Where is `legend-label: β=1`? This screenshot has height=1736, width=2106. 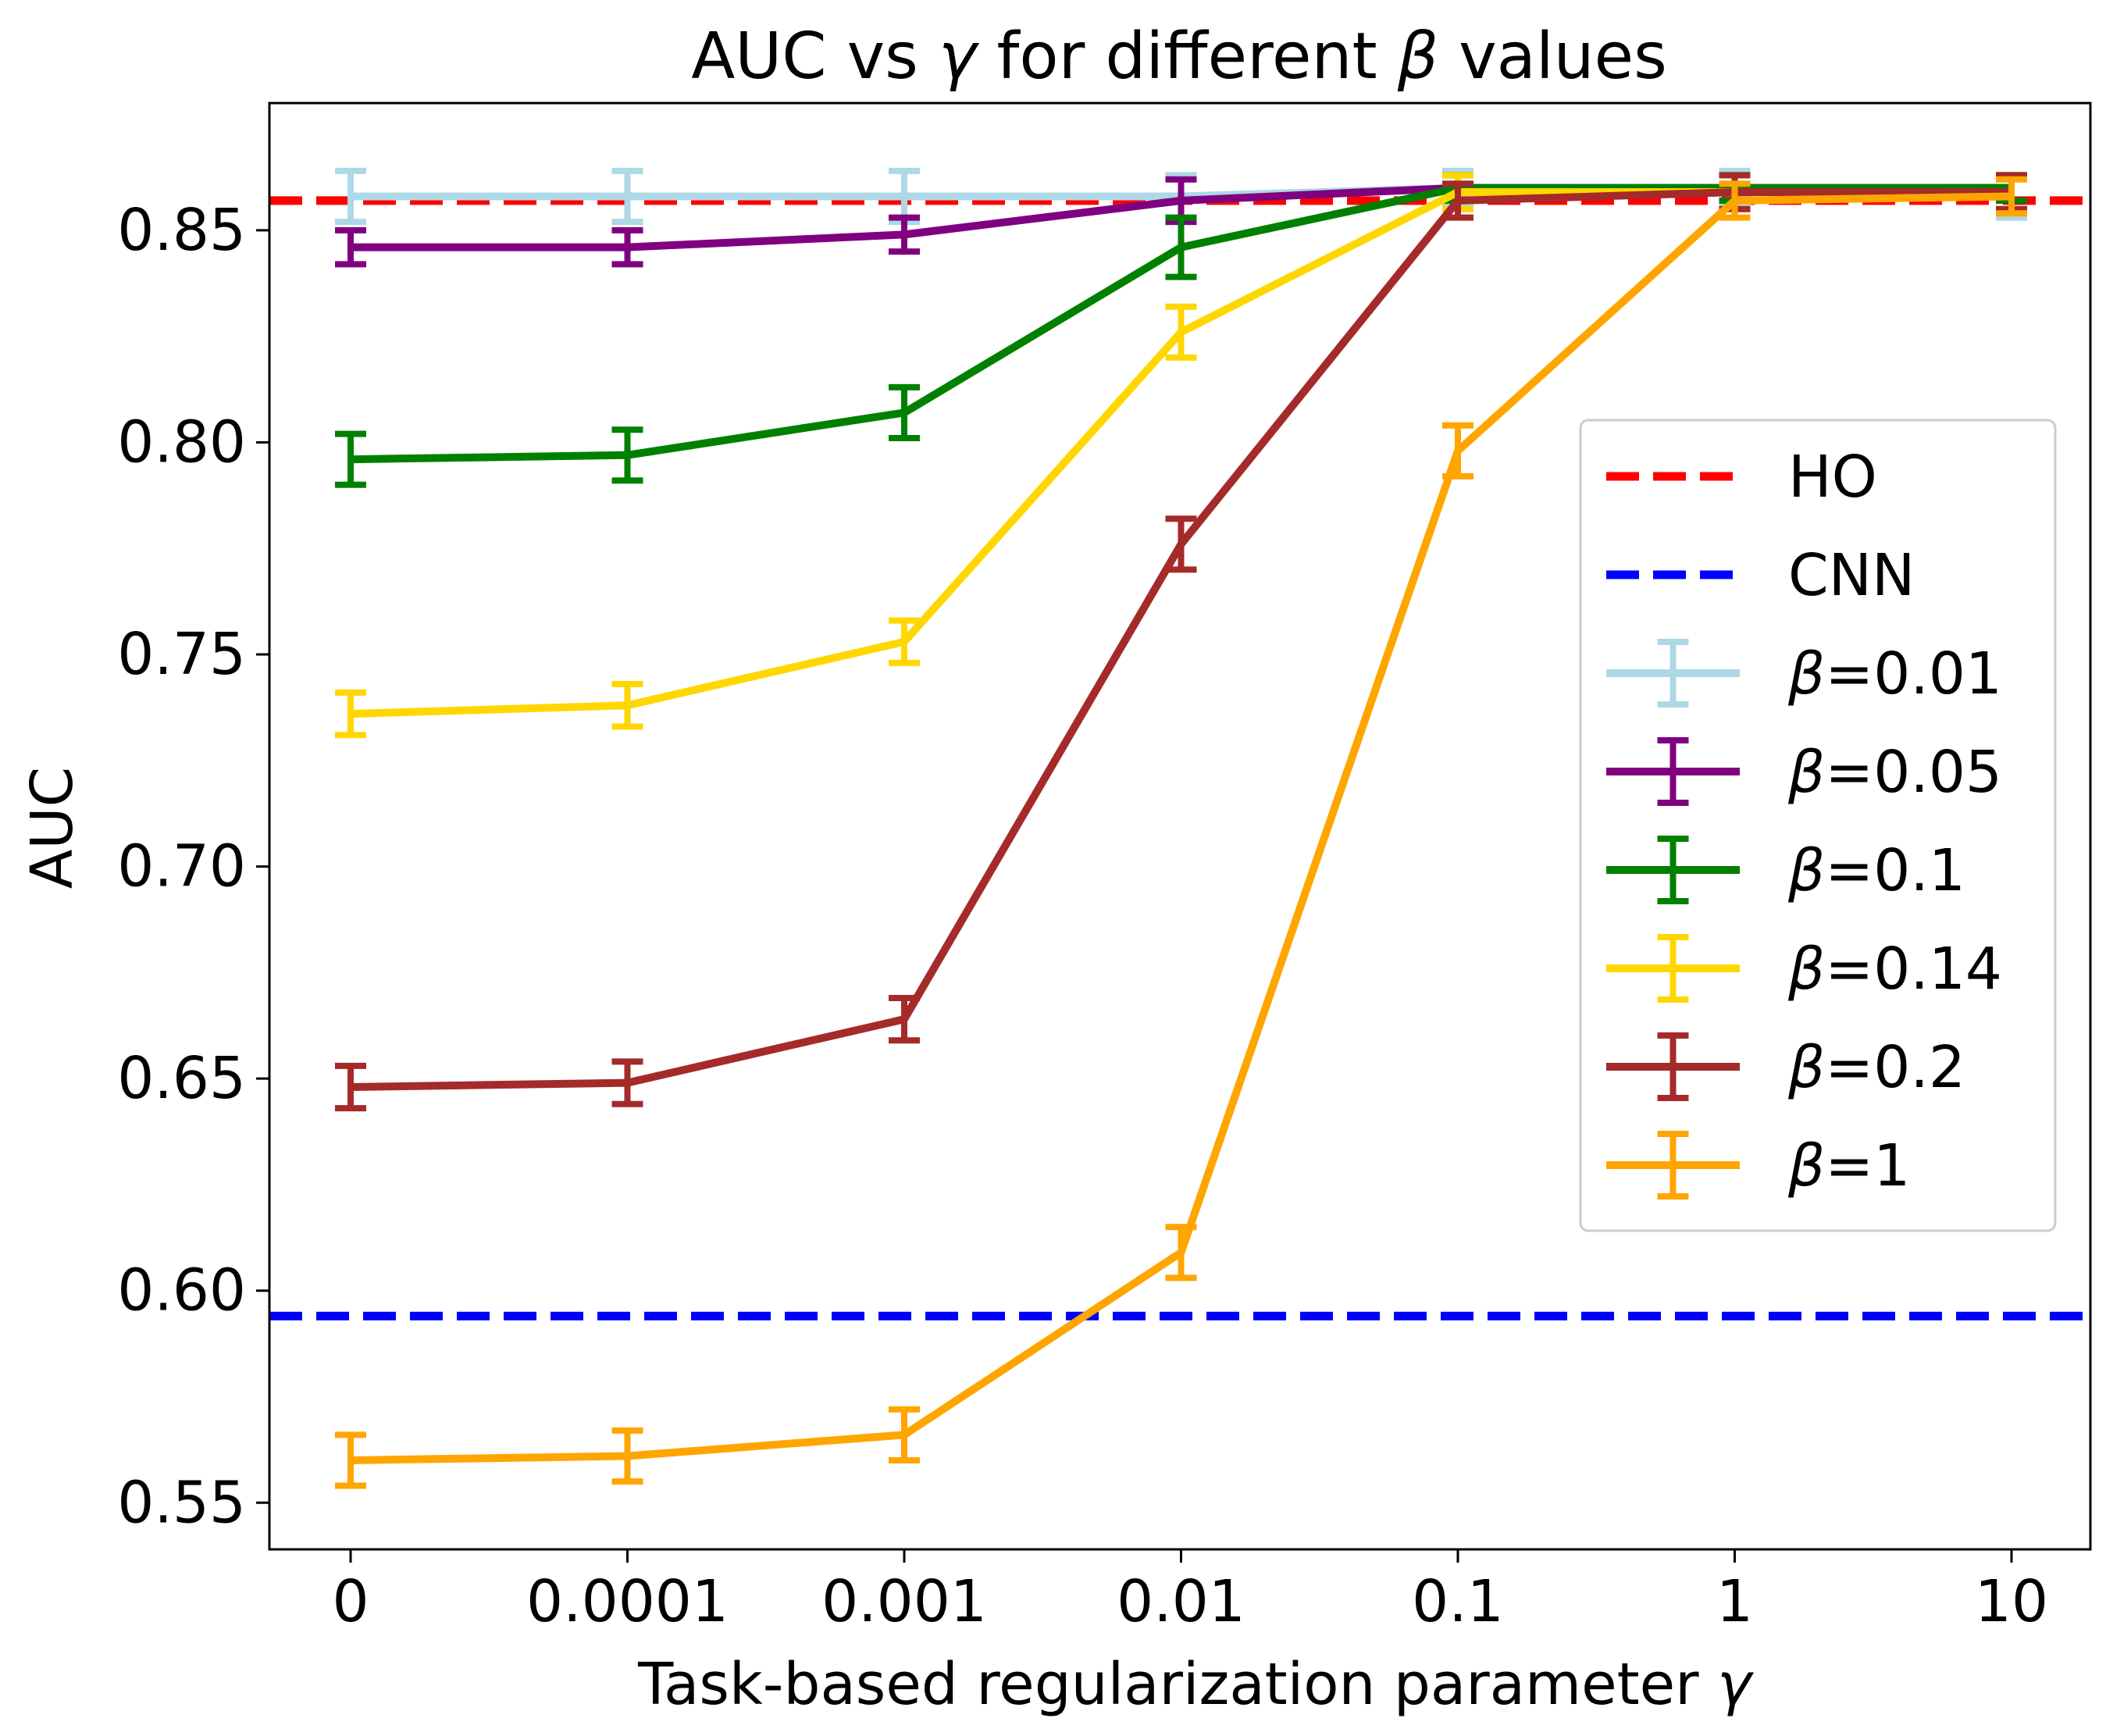 legend-label: β=1 is located at coordinates (1848, 1166).